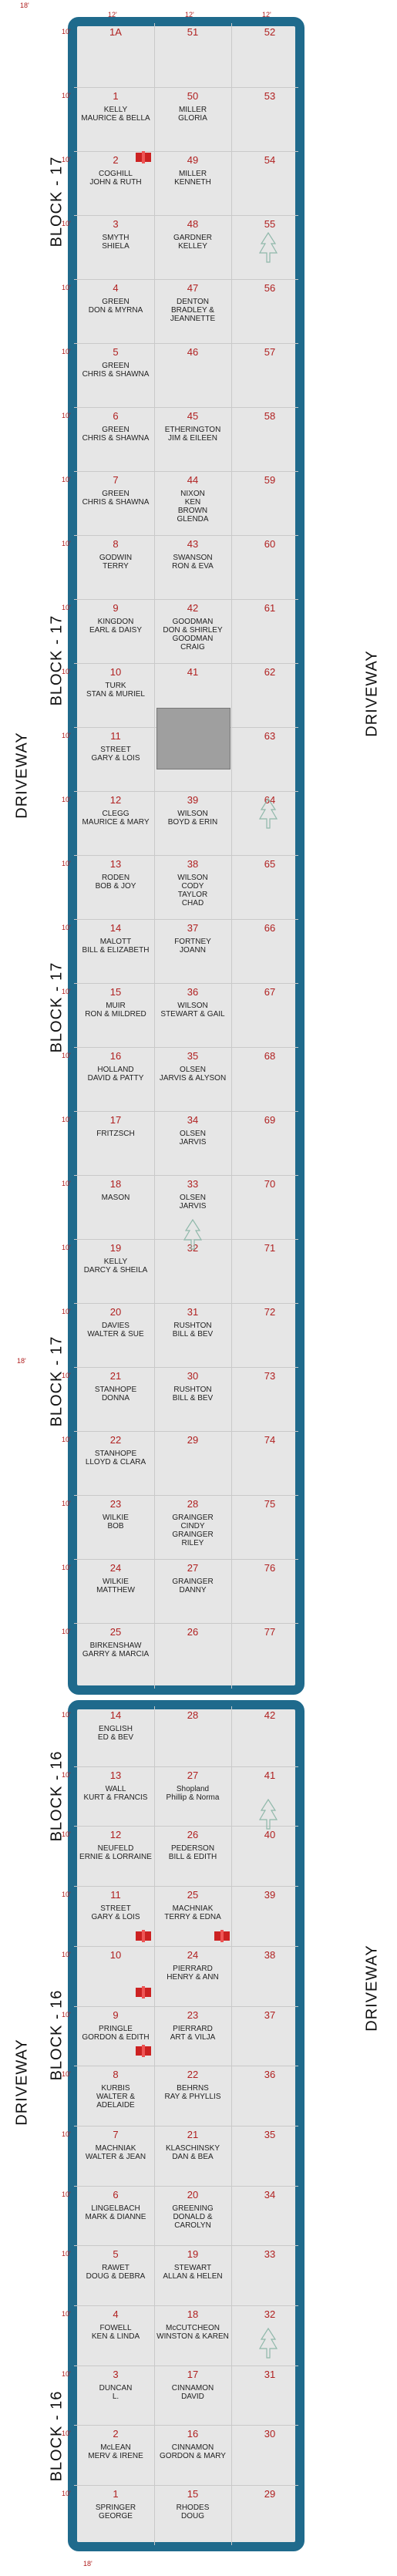 This screenshot has height=2576, width=397. What do you see at coordinates (270, 544) in the screenshot?
I see `plot-number: 60` at bounding box center [270, 544].